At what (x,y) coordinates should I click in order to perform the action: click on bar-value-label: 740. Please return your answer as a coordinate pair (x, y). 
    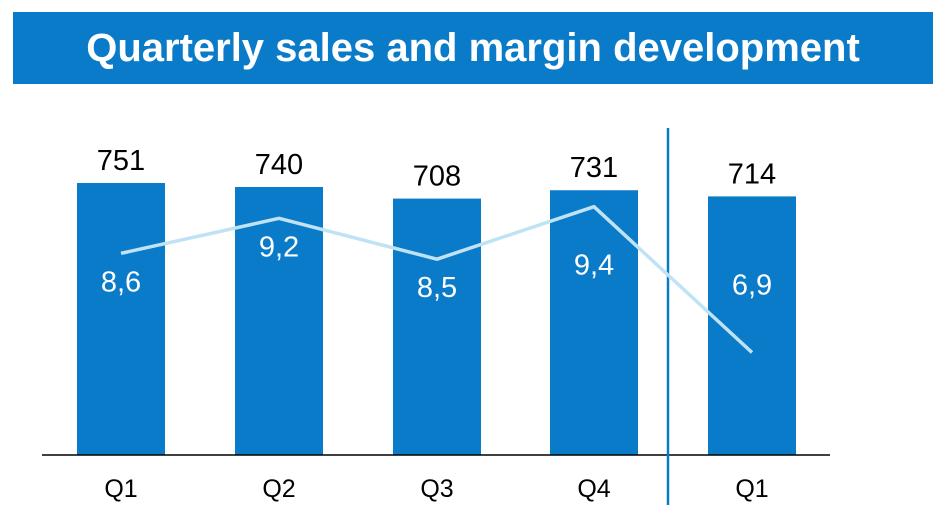
    Looking at the image, I should click on (279, 165).